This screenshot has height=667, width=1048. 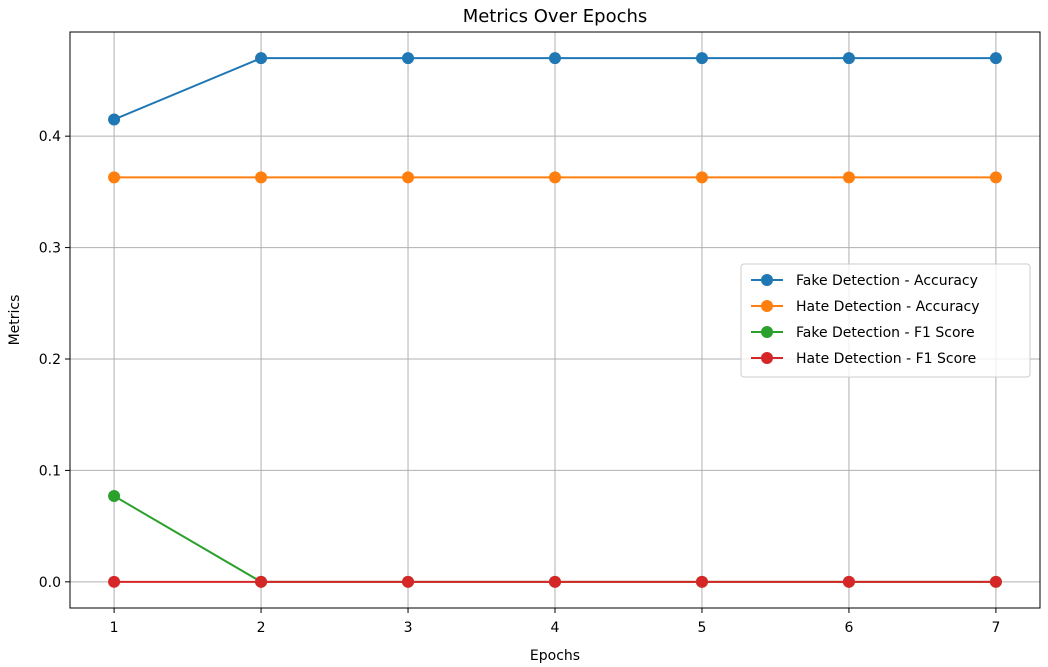 I want to click on x-tick-label: 4, so click(x=555, y=628).